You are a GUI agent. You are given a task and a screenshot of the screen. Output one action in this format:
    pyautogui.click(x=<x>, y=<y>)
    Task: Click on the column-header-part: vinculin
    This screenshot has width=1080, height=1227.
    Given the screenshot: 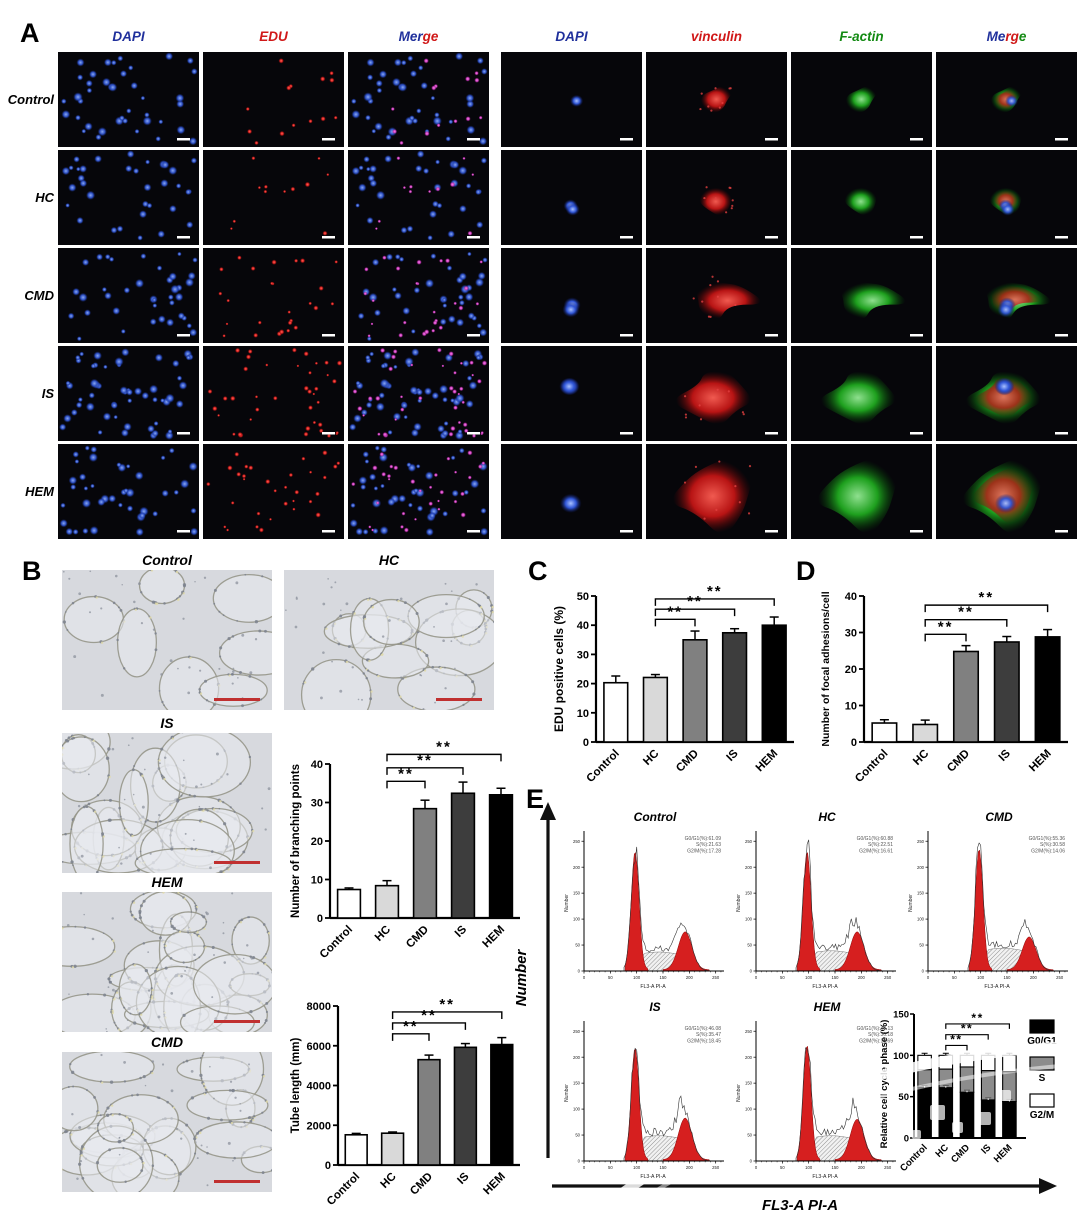 What is the action you would take?
    pyautogui.click(x=716, y=36)
    